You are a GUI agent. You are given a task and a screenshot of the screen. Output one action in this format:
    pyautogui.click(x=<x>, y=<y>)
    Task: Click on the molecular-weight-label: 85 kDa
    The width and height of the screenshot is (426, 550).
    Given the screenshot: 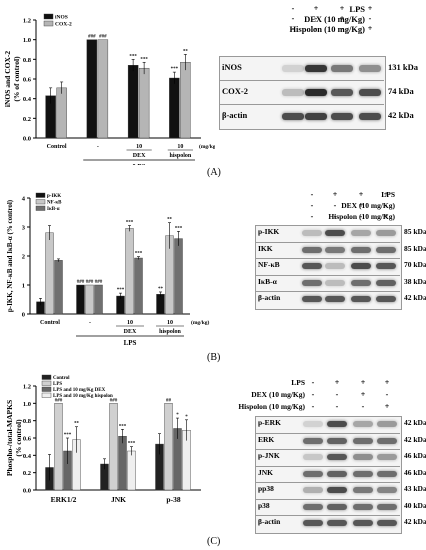 What is the action you would take?
    pyautogui.click(x=415, y=248)
    